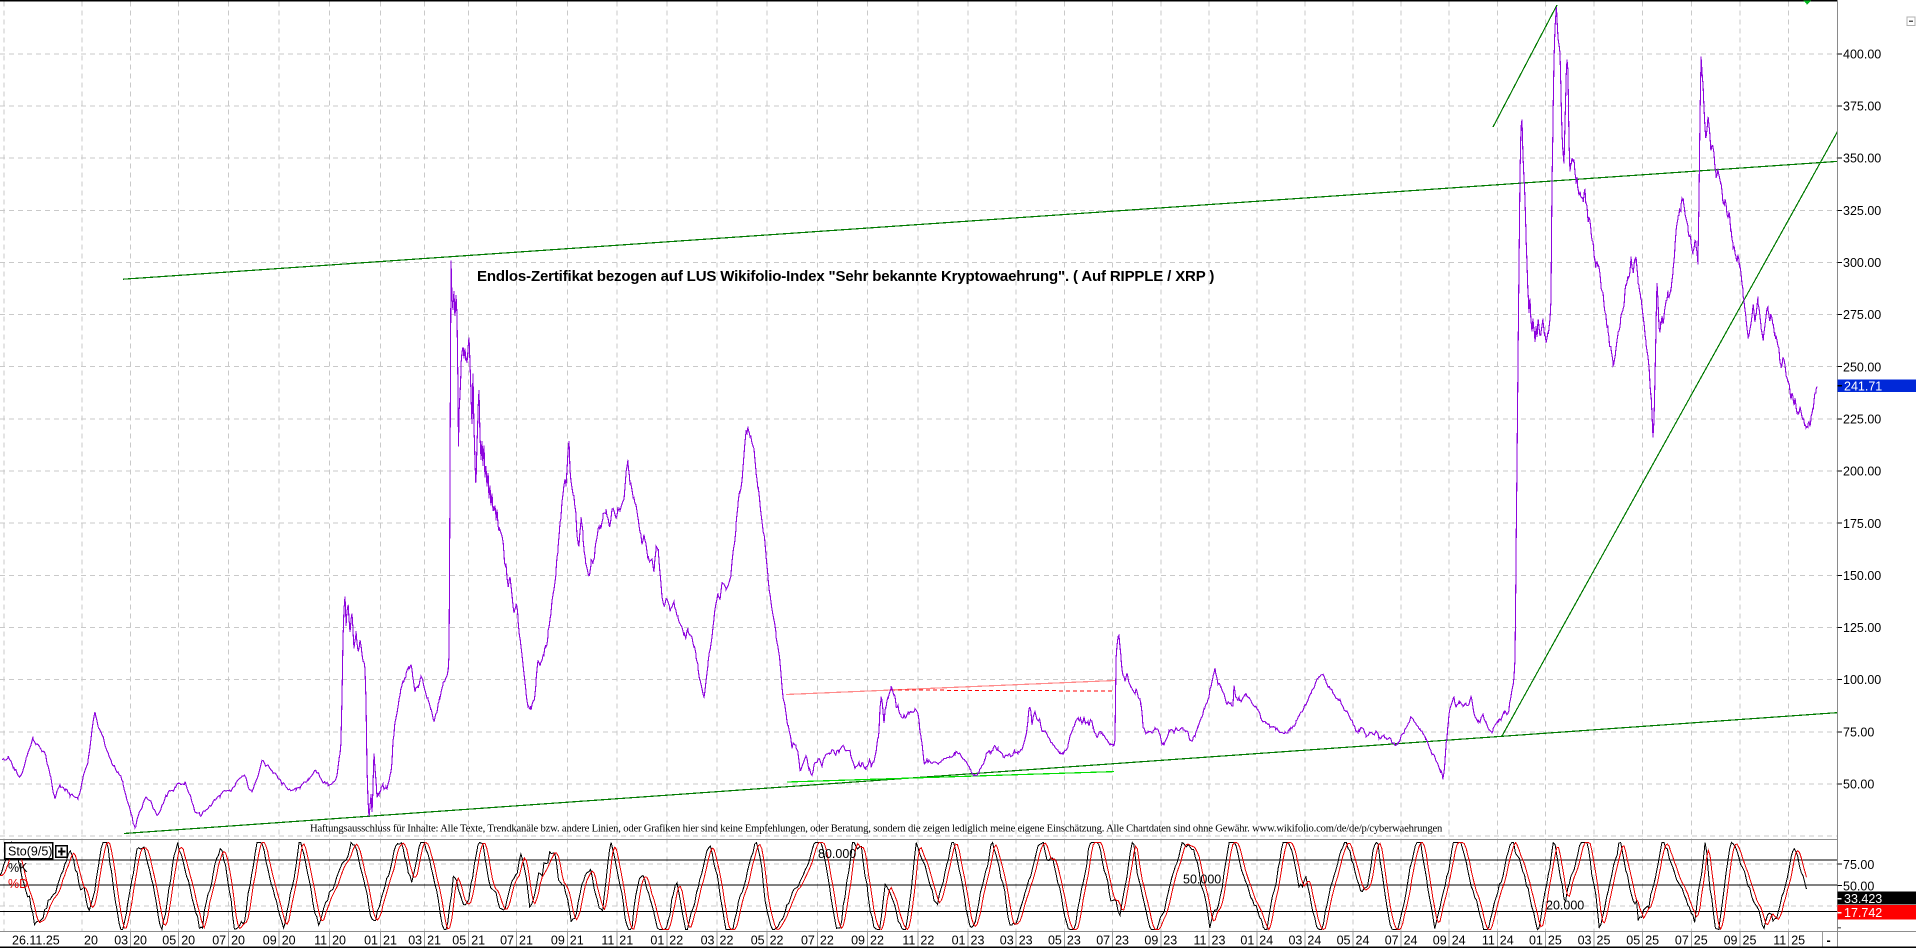 The height and width of the screenshot is (948, 1916). I want to click on svg-text: 225.00, so click(1862, 419).